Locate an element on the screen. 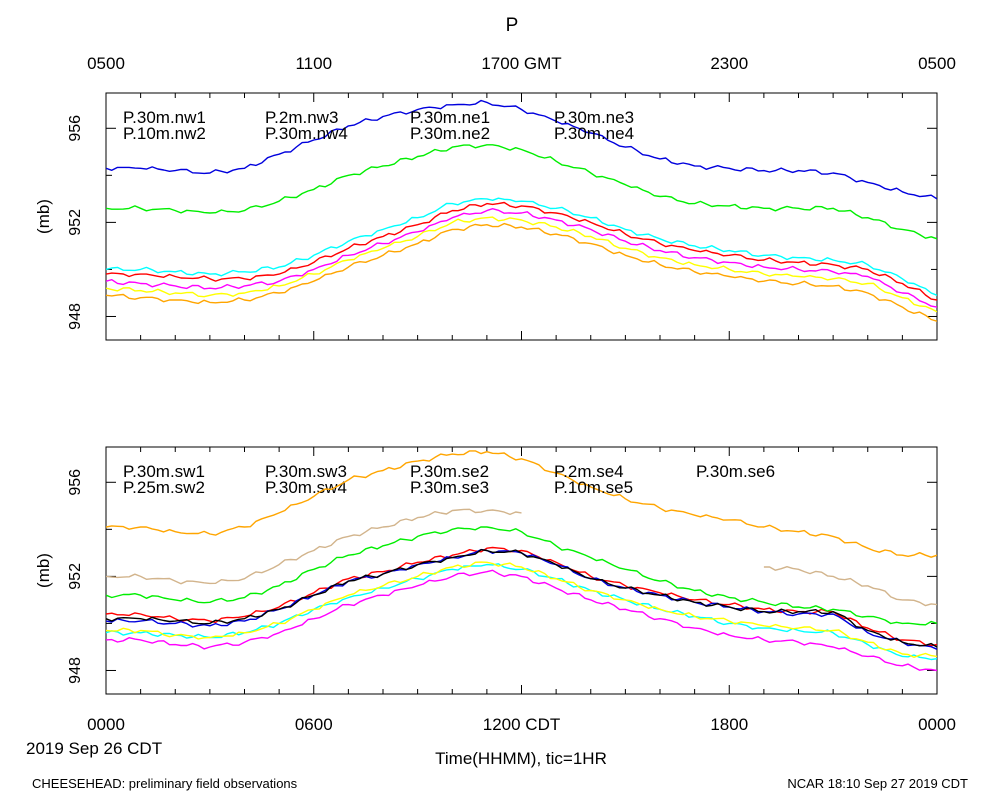 This screenshot has height=800, width=1000. x-axis-label: Time(HHMM), tic=1HR is located at coordinates (521, 758).